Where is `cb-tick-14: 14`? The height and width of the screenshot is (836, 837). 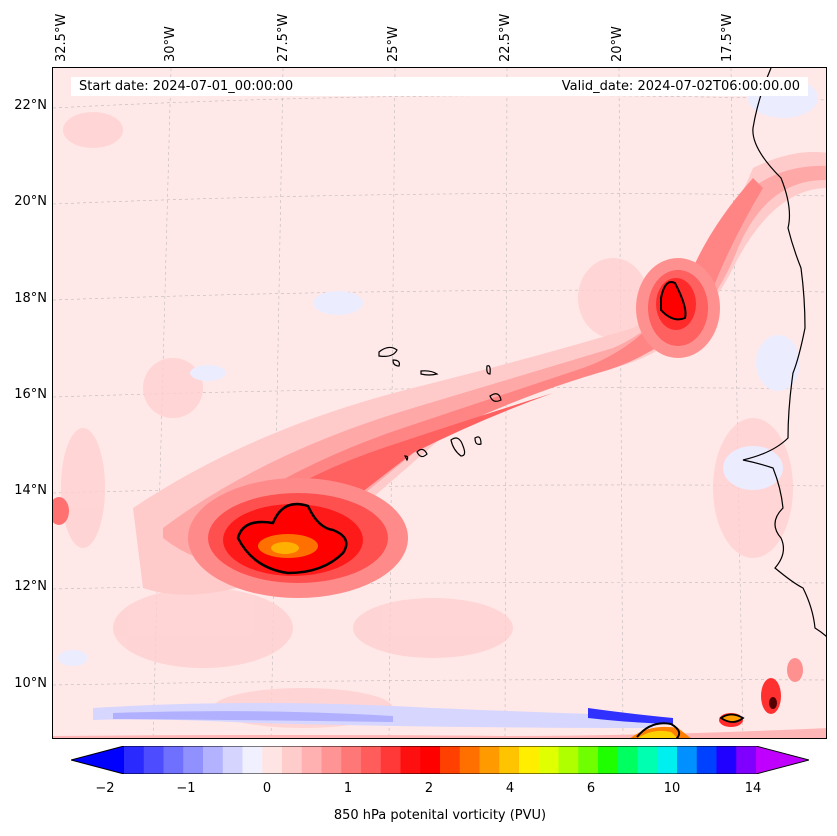 cb-tick-14: 14 is located at coordinates (753, 788).